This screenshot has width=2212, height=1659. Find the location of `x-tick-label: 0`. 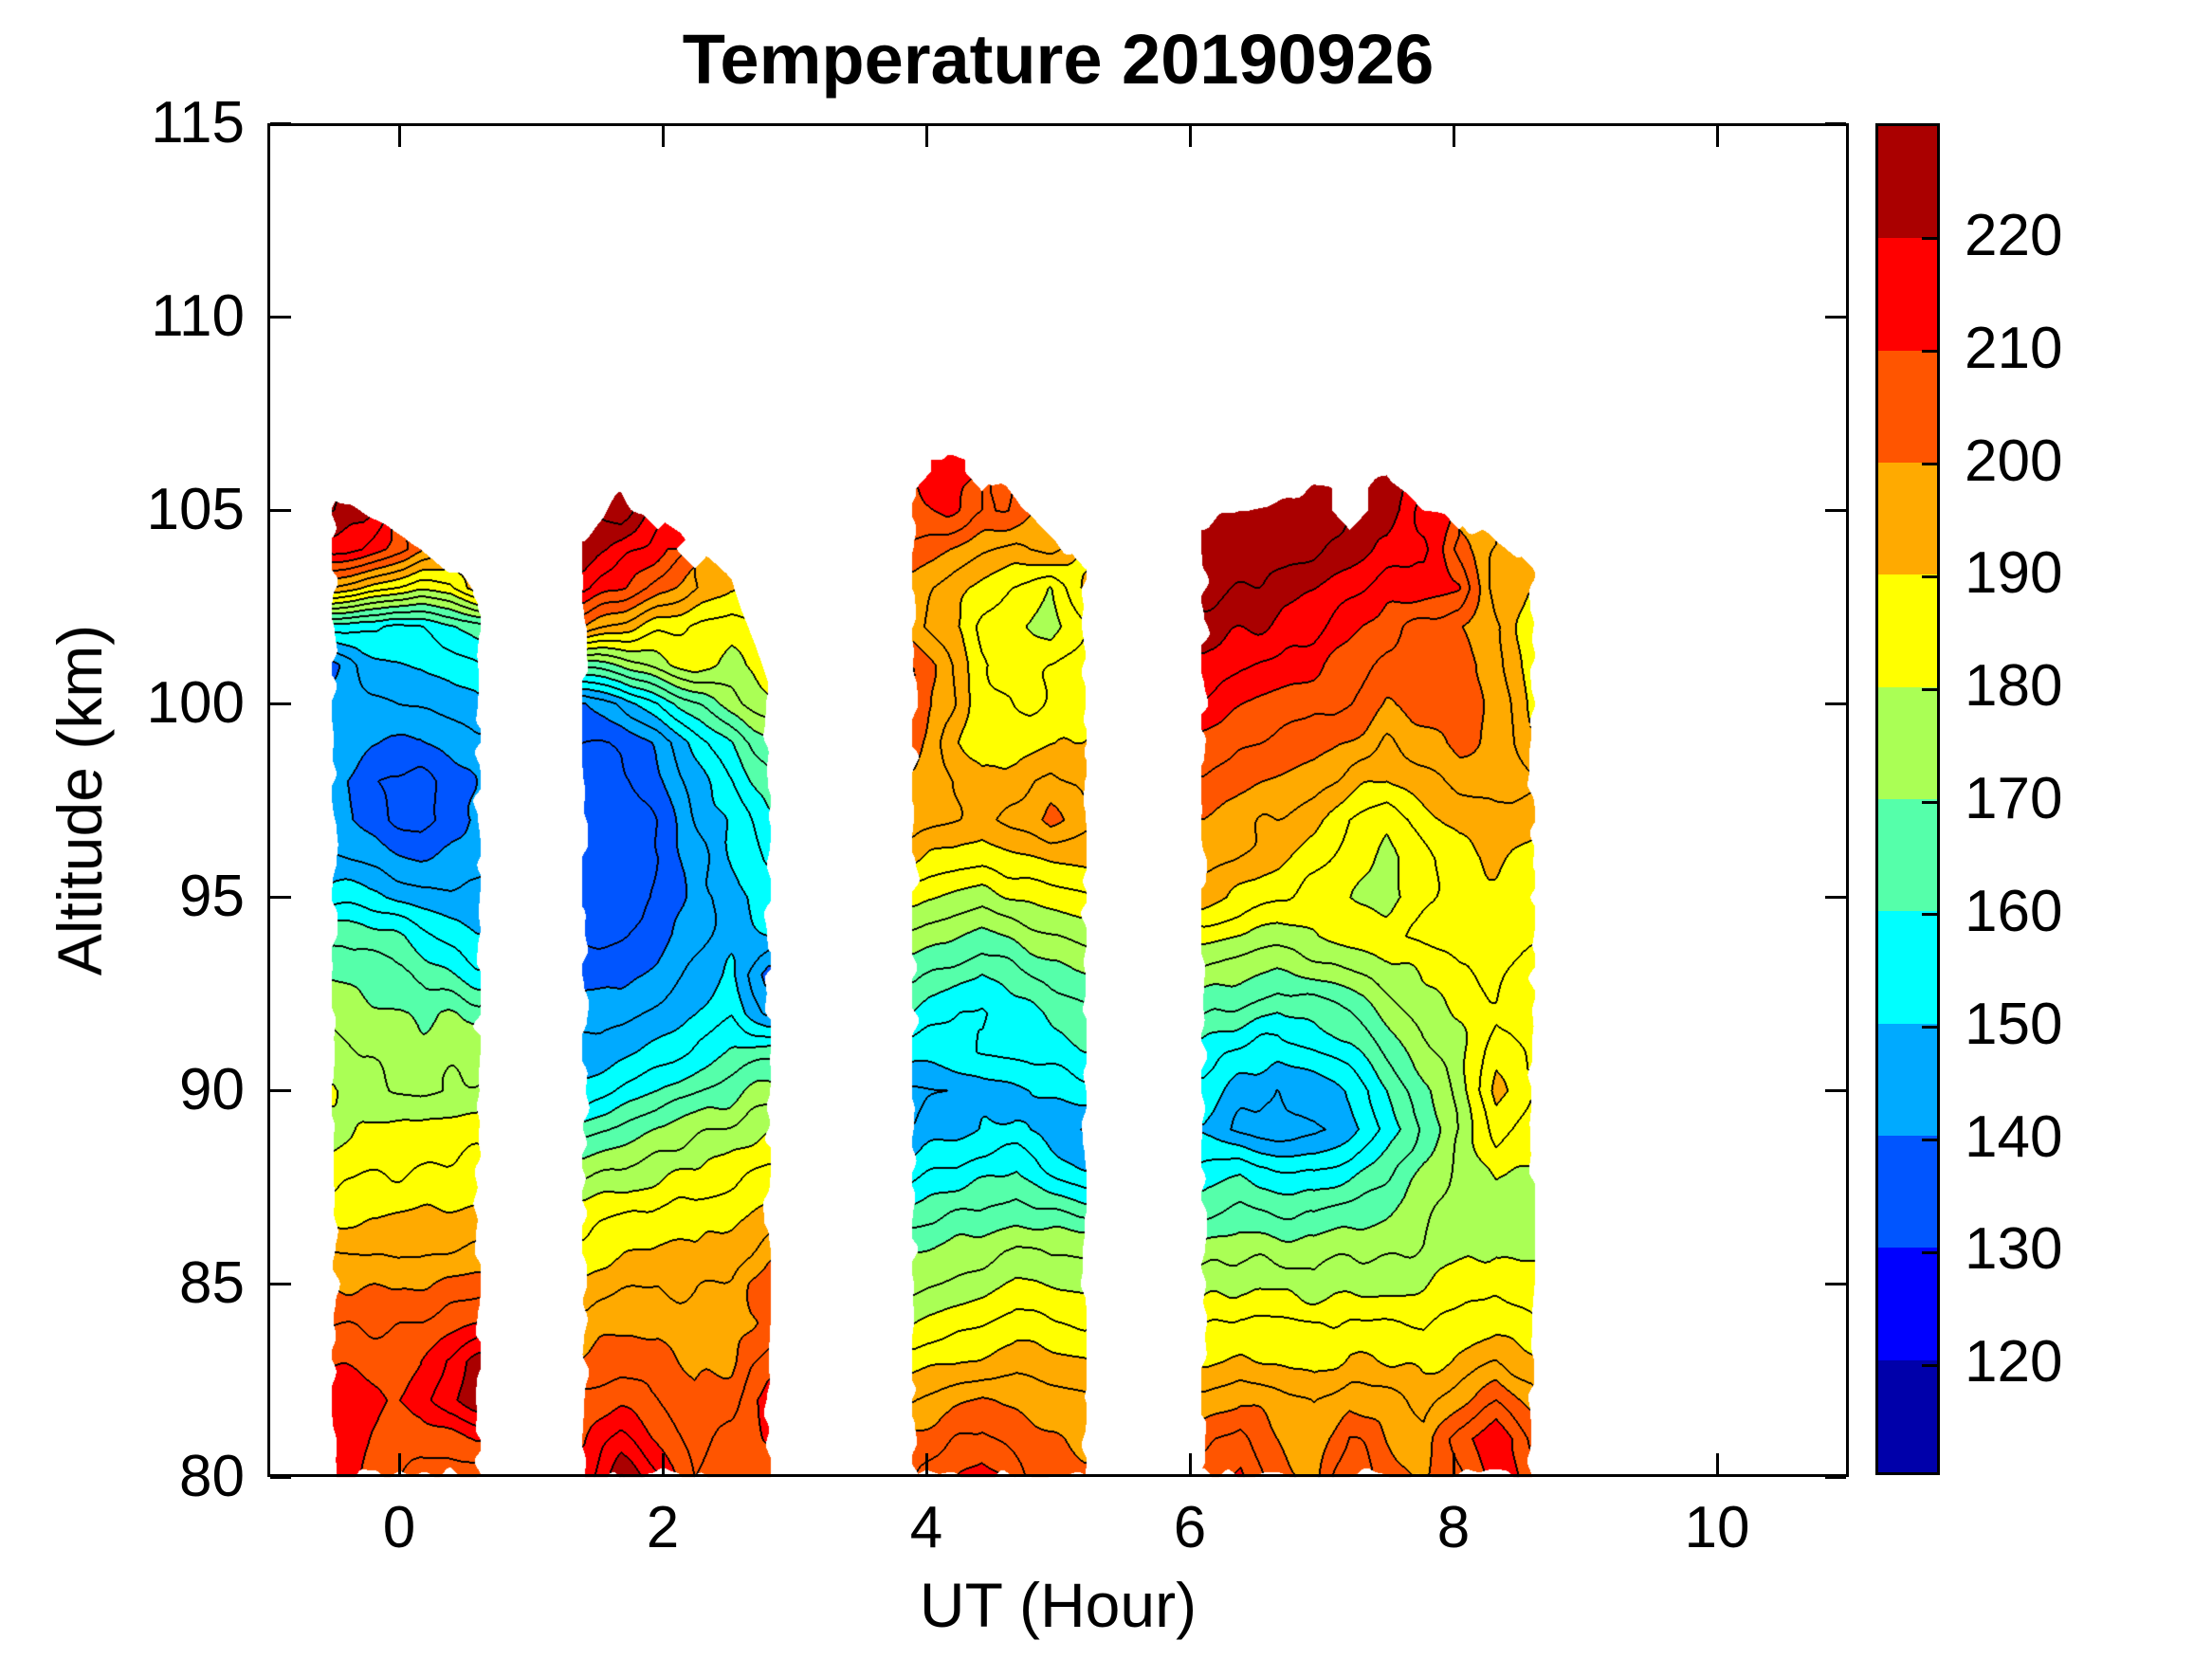

x-tick-label: 0 is located at coordinates (399, 1527).